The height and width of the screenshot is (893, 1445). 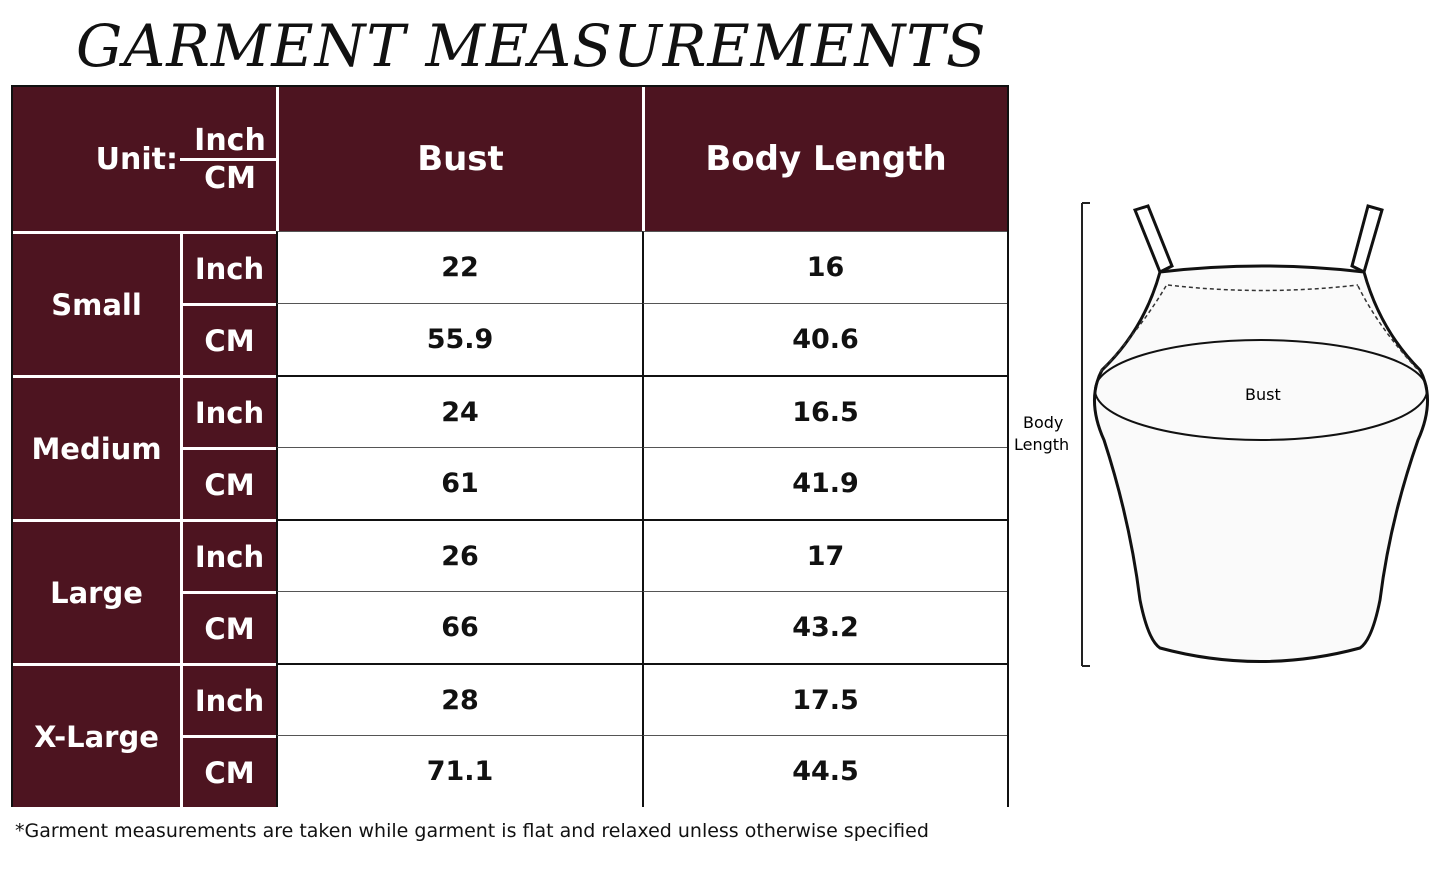 What do you see at coordinates (136, 159) in the screenshot?
I see `unit-label: Unit:` at bounding box center [136, 159].